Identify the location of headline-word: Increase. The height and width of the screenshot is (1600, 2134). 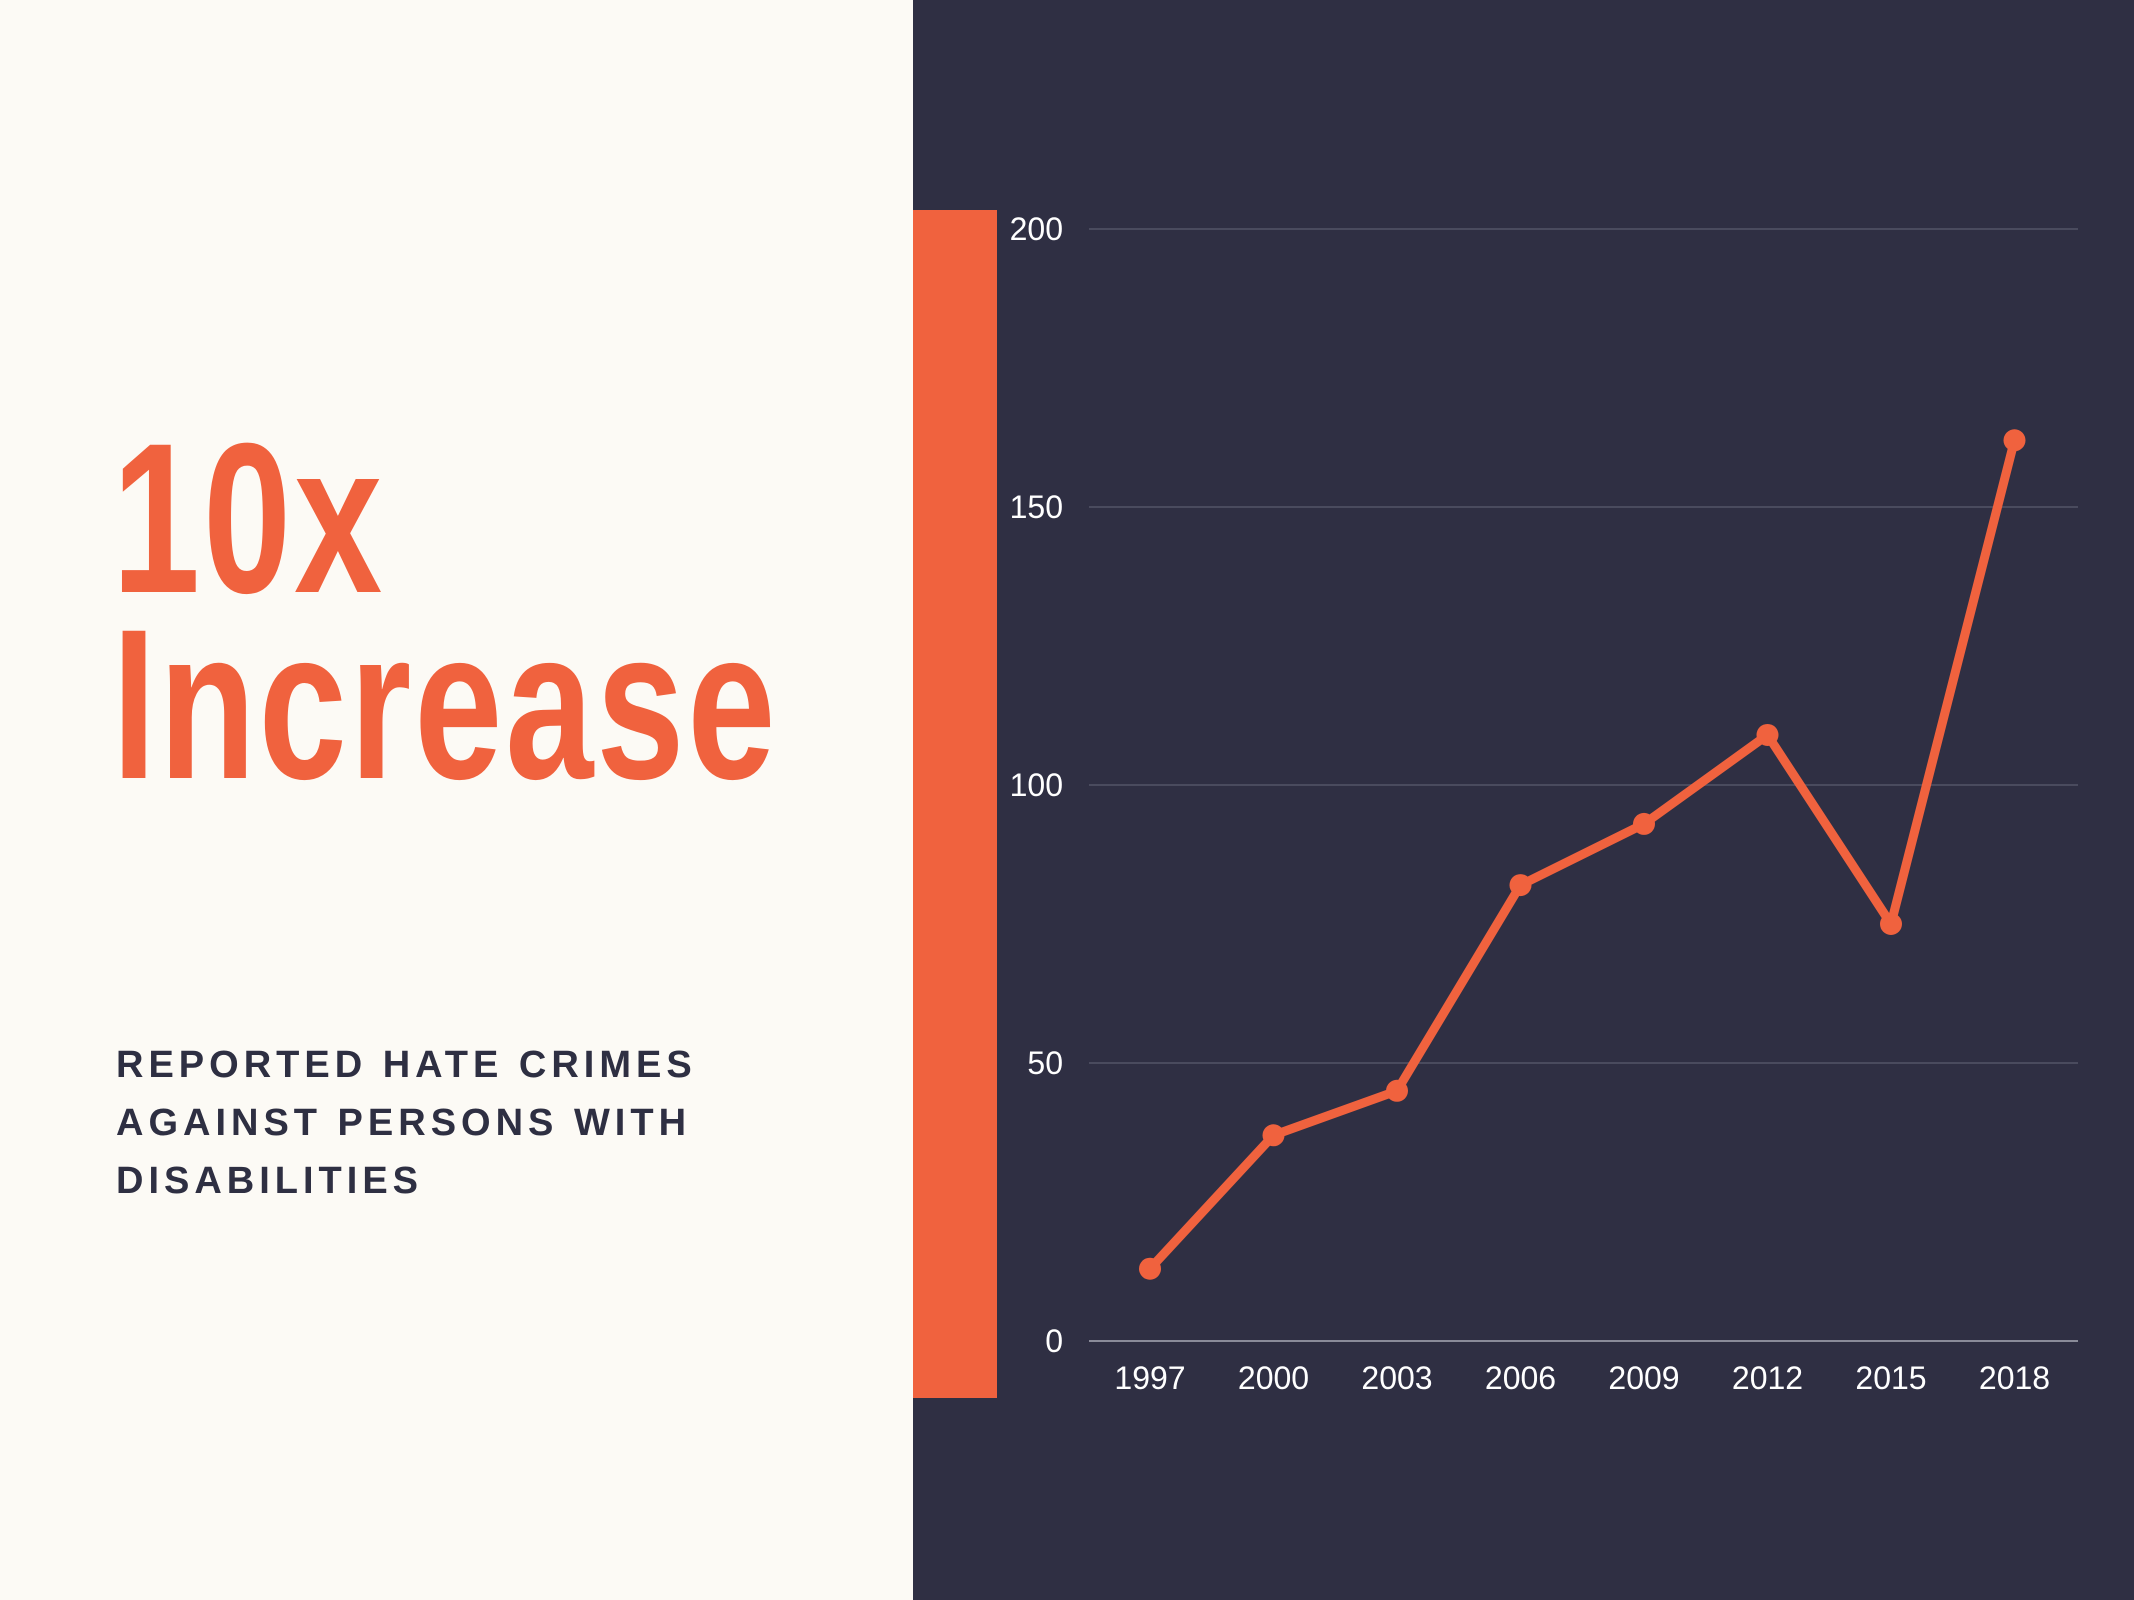
(445, 704).